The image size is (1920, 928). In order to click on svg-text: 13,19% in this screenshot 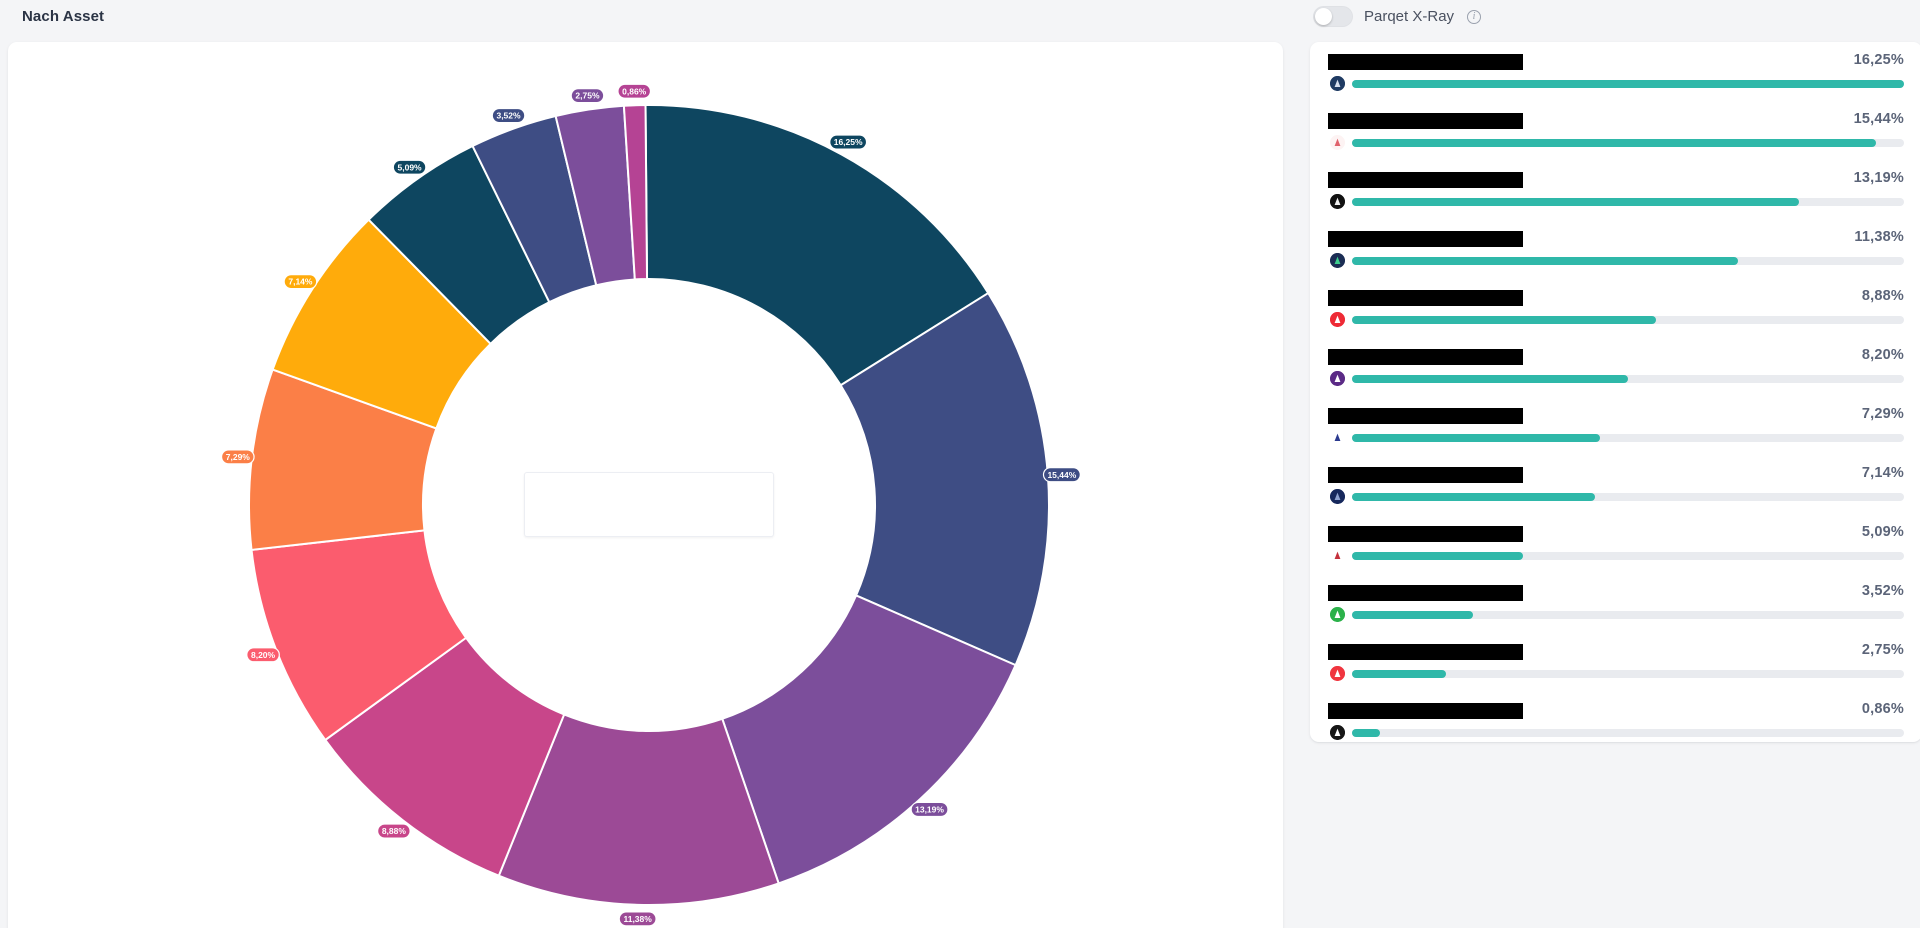, I will do `click(929, 810)`.